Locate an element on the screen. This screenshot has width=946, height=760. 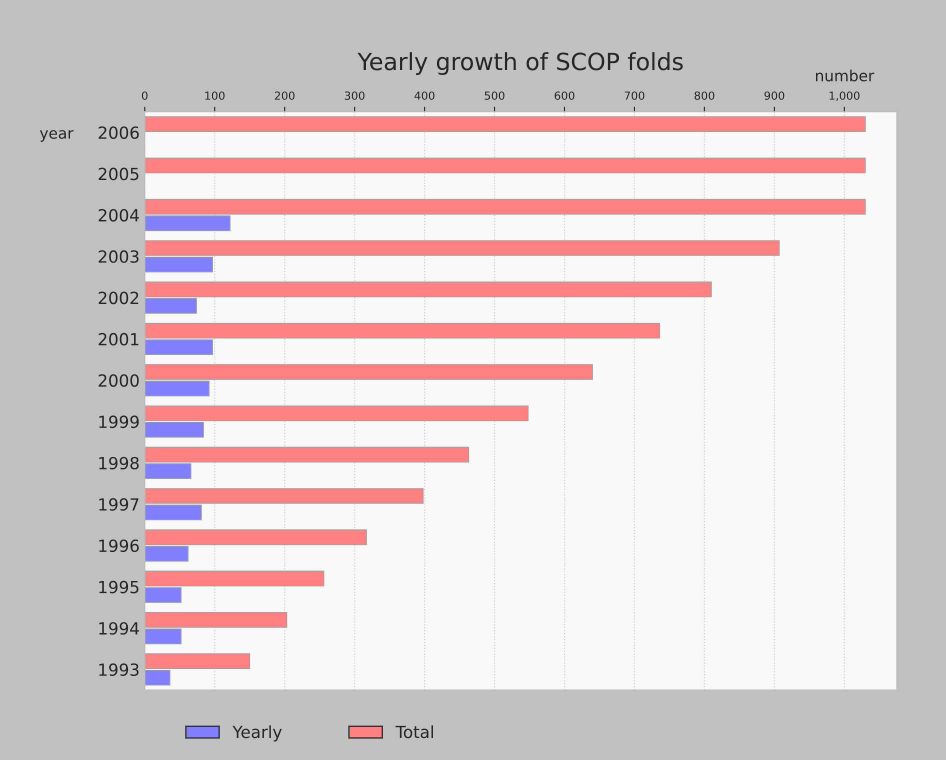
y-tick-label: 2006 is located at coordinates (118, 132).